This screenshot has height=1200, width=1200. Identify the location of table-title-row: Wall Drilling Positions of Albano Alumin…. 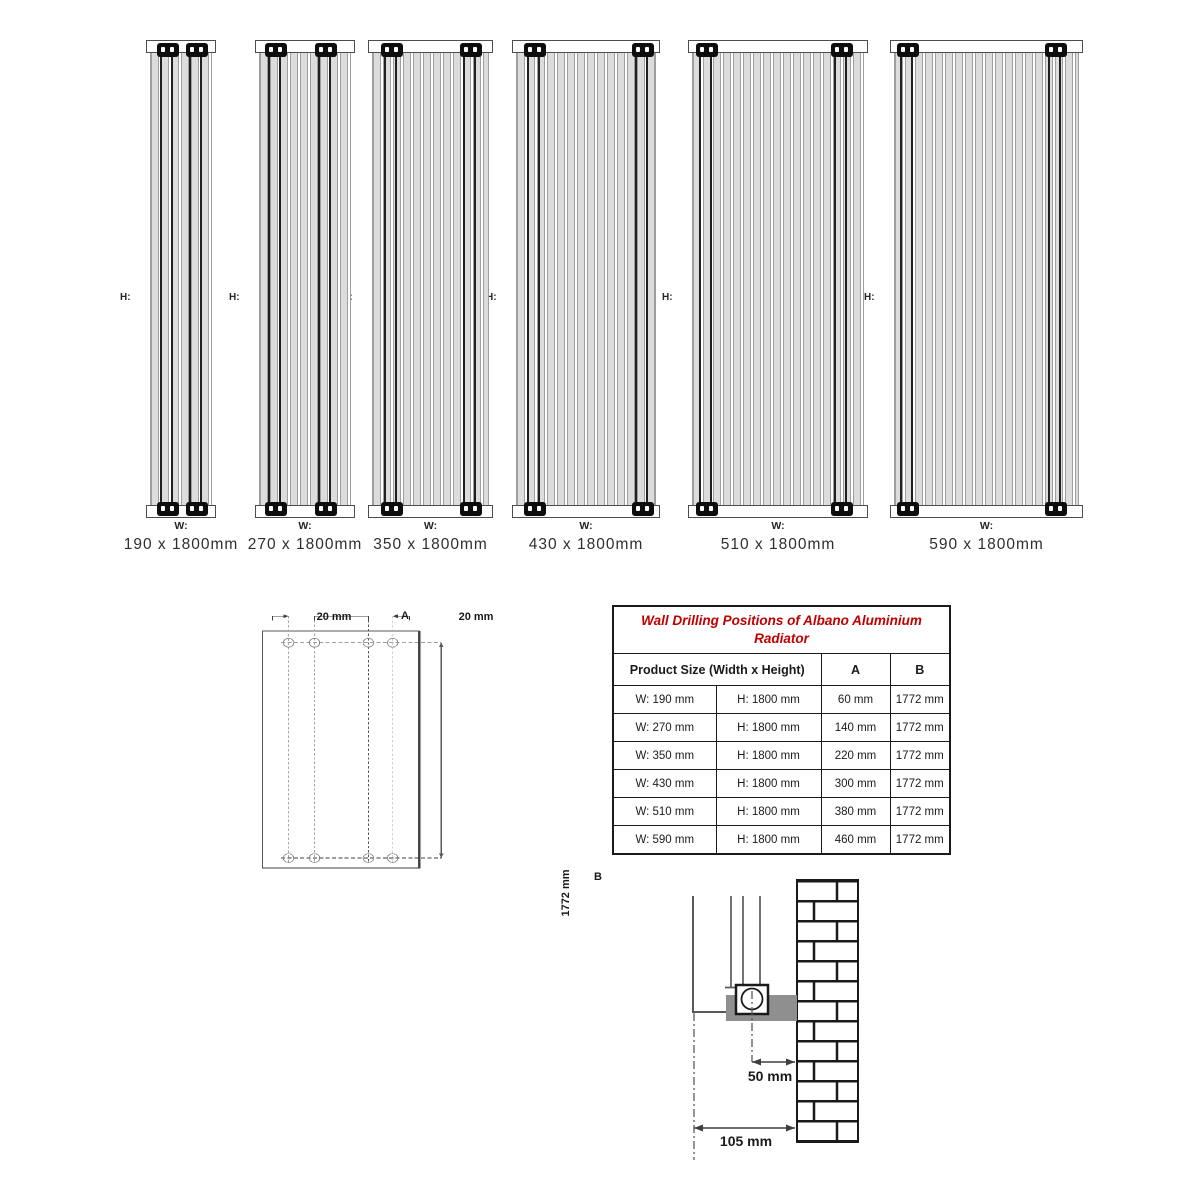
(781, 630).